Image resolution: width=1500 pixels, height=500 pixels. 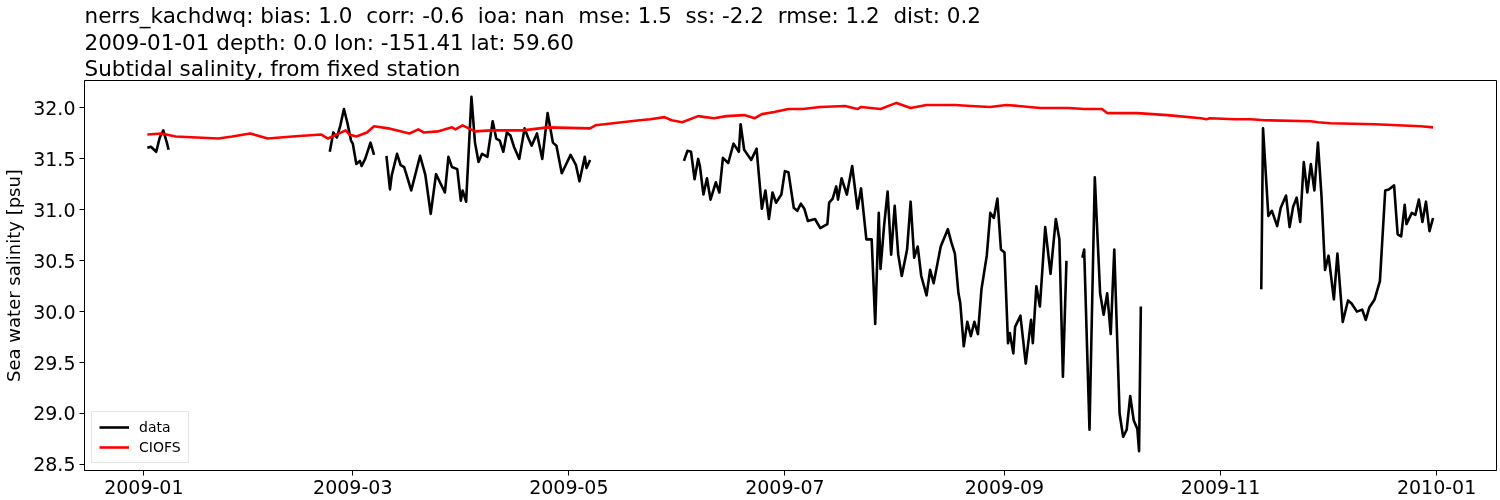 I want to click on chart-subtitle: 2009-01-01 depth: 0.0 lon: -151.41 lat: 59.60 Subtidal salinity, from fixed station, so click(x=329, y=55).